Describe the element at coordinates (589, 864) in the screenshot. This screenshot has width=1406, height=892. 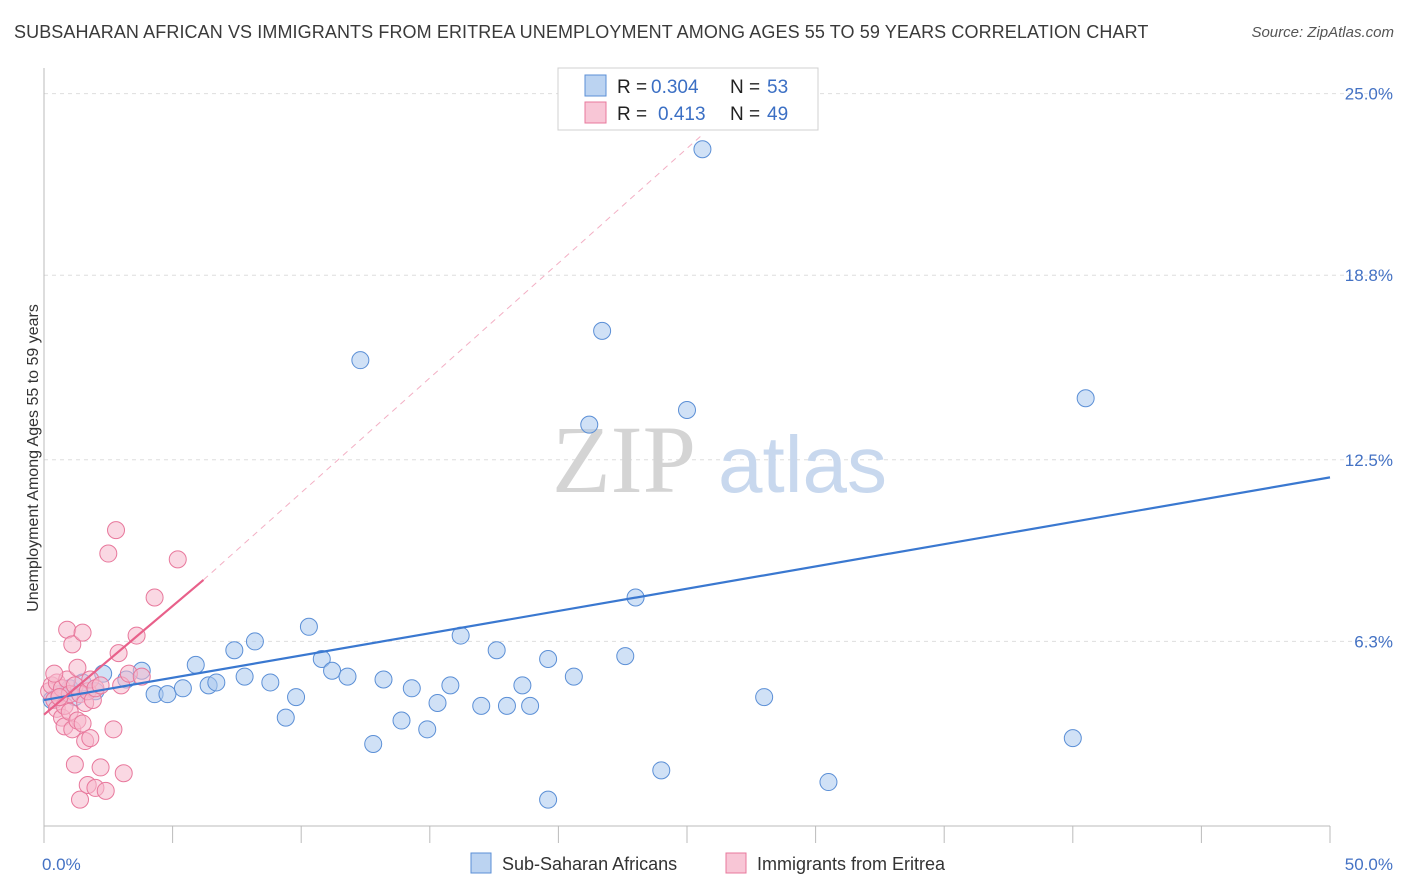
I see `bottom-legend-label-blue: Sub-Saharan Africans` at that location.